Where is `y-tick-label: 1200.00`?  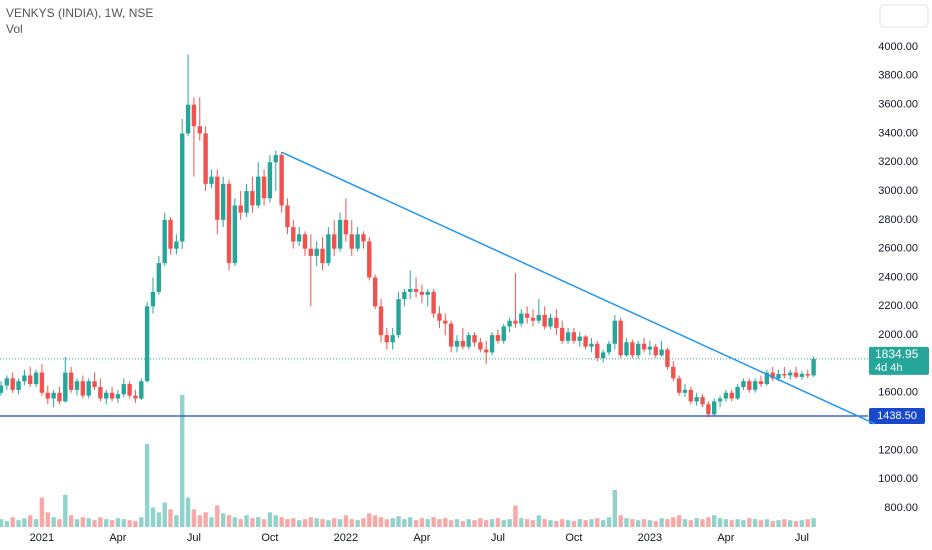 y-tick-label: 1200.00 is located at coordinates (898, 450).